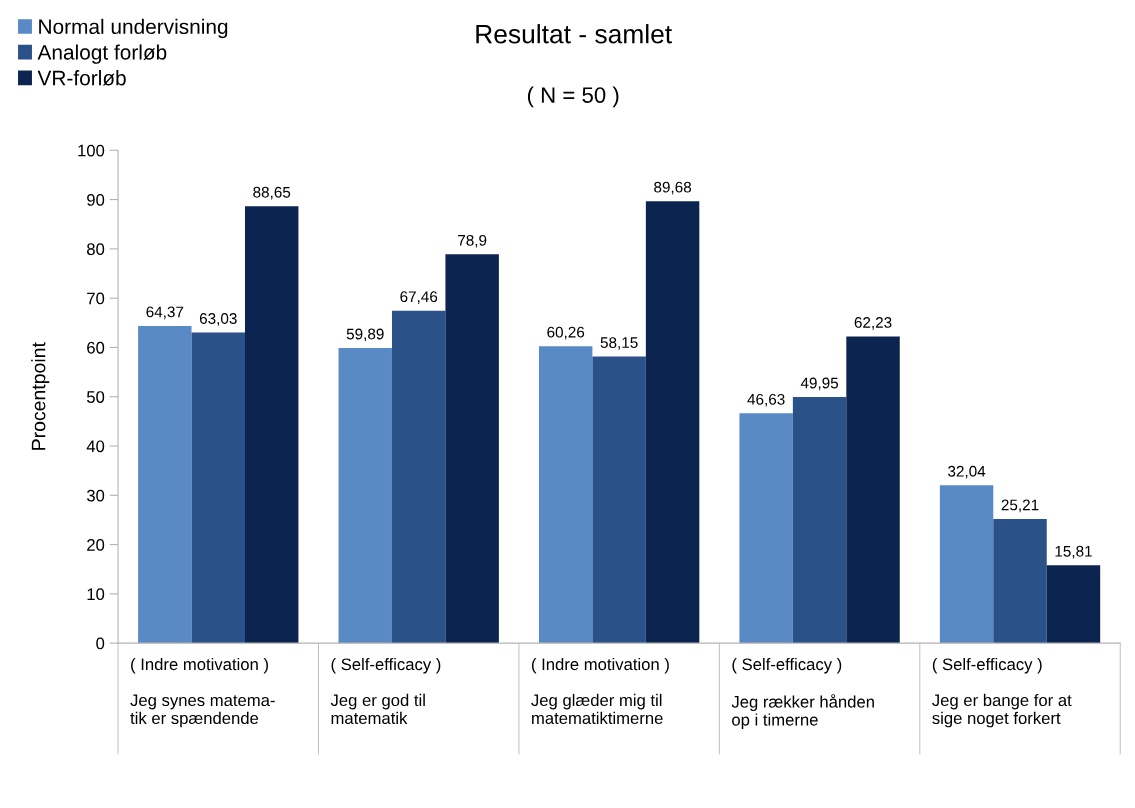  I want to click on y-tick-label: 60, so click(96, 347).